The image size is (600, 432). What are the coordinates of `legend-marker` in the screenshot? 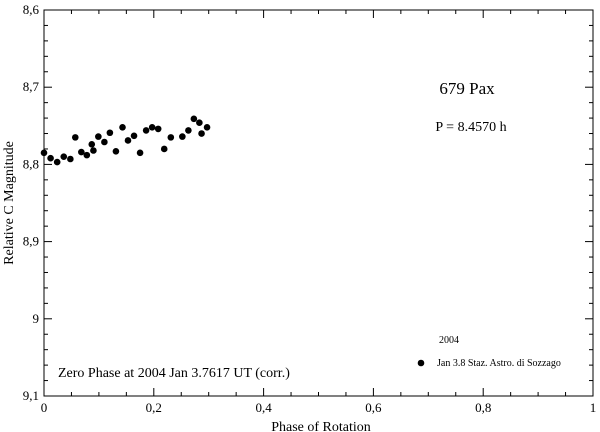 It's located at (421, 363).